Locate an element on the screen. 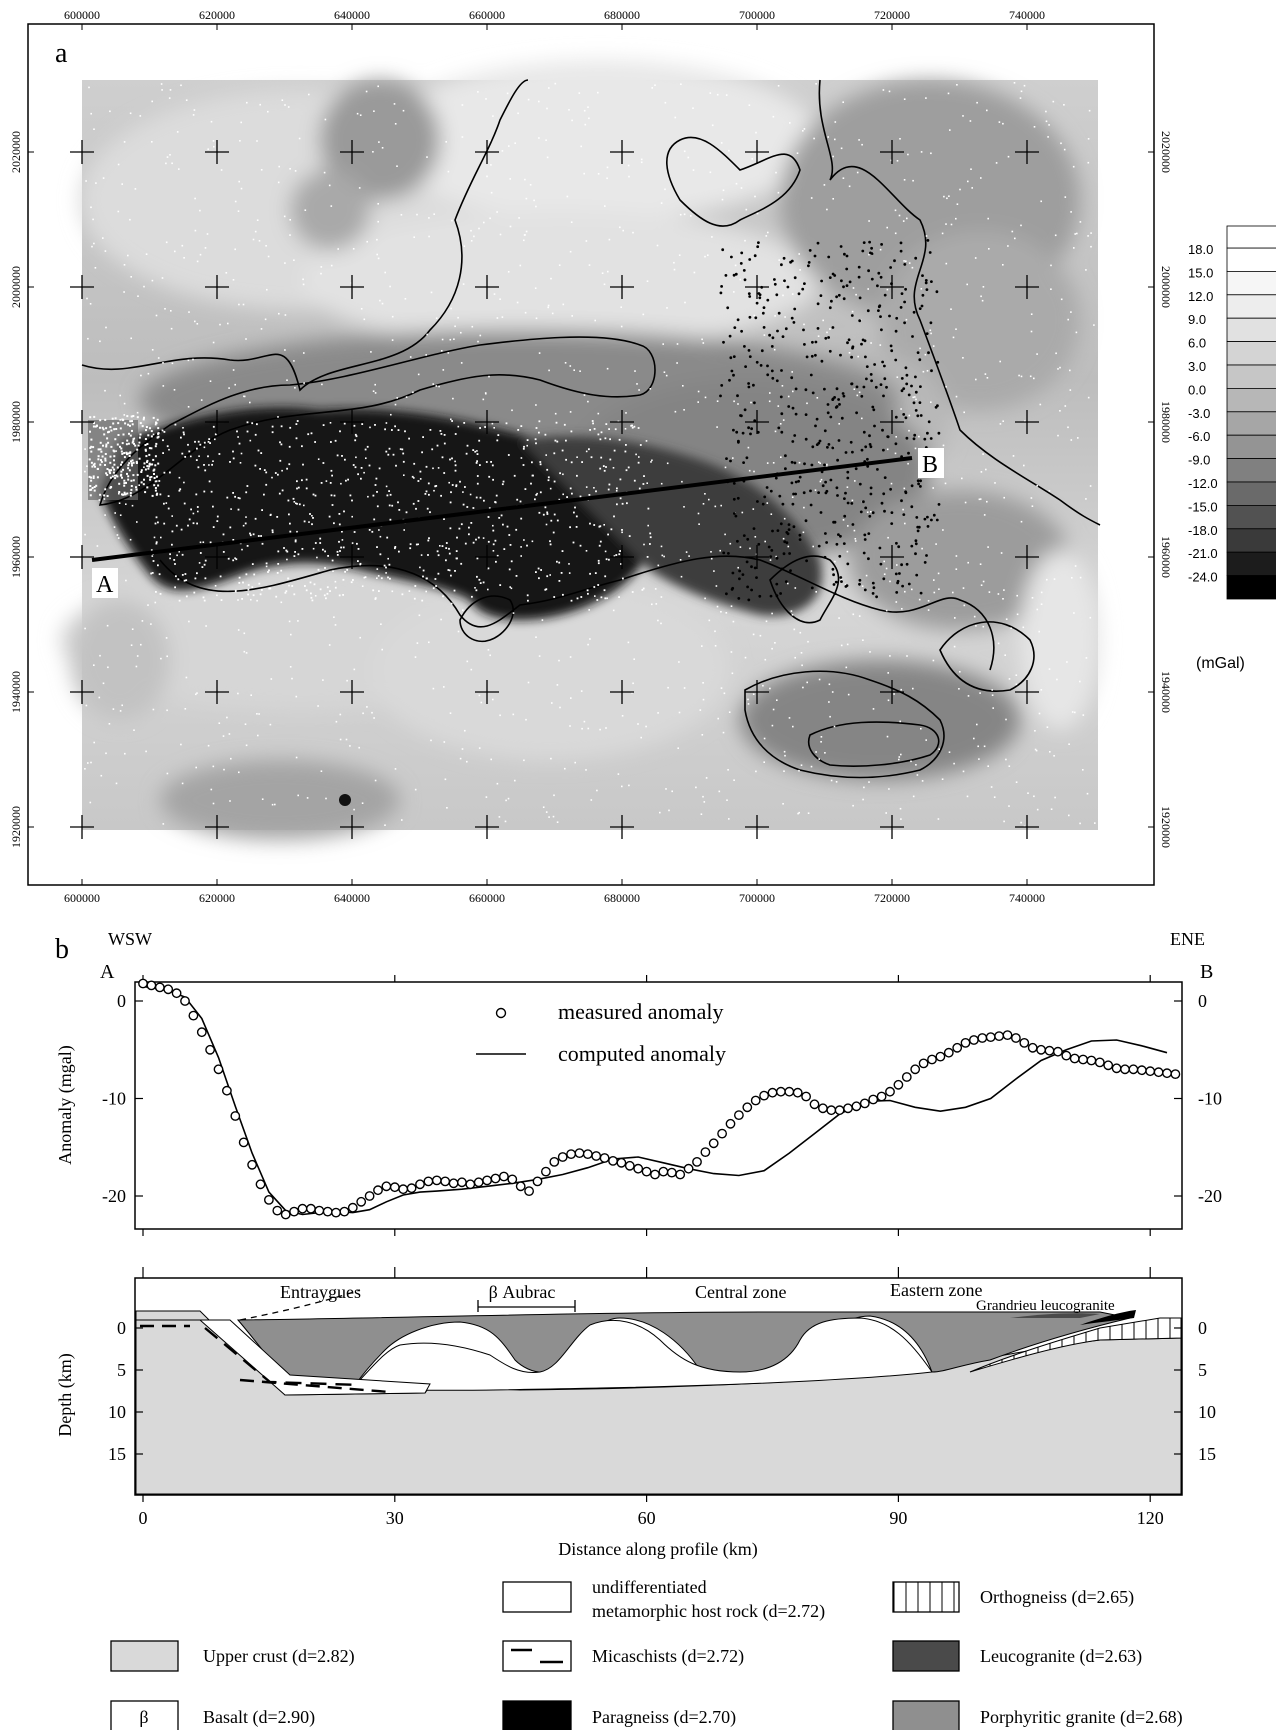  distance-tick-label: 30 is located at coordinates (395, 1518).